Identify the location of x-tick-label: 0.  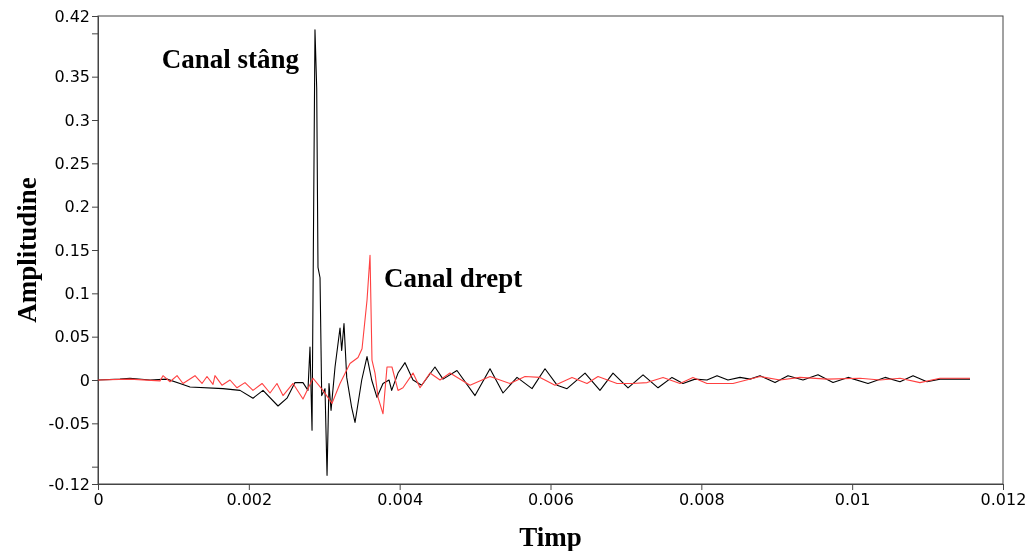
(98, 500).